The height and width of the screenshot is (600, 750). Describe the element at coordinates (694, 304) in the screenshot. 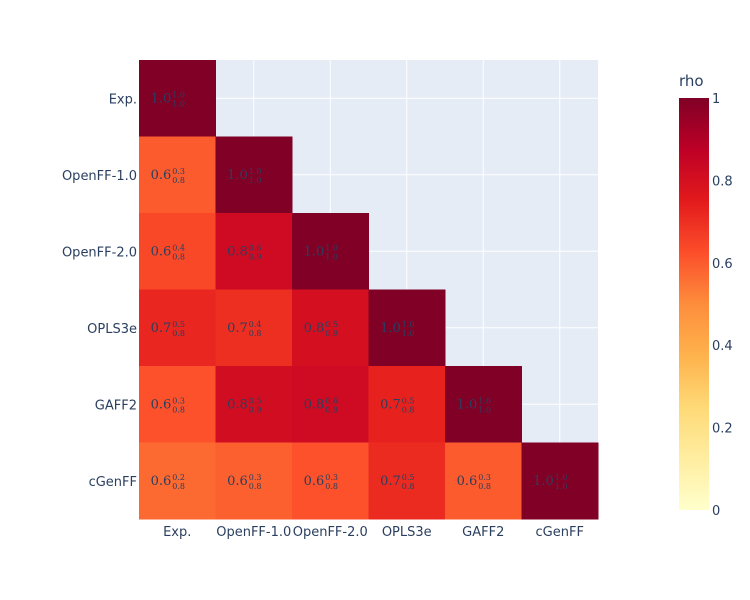

I see `colorbar-gradient` at that location.